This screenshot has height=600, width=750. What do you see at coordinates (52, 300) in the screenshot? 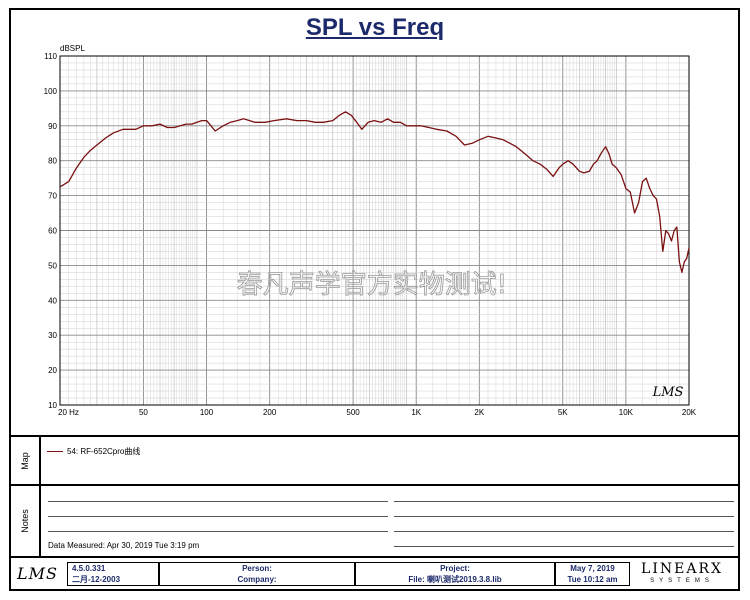
I see `y-tick-label: 40` at bounding box center [52, 300].